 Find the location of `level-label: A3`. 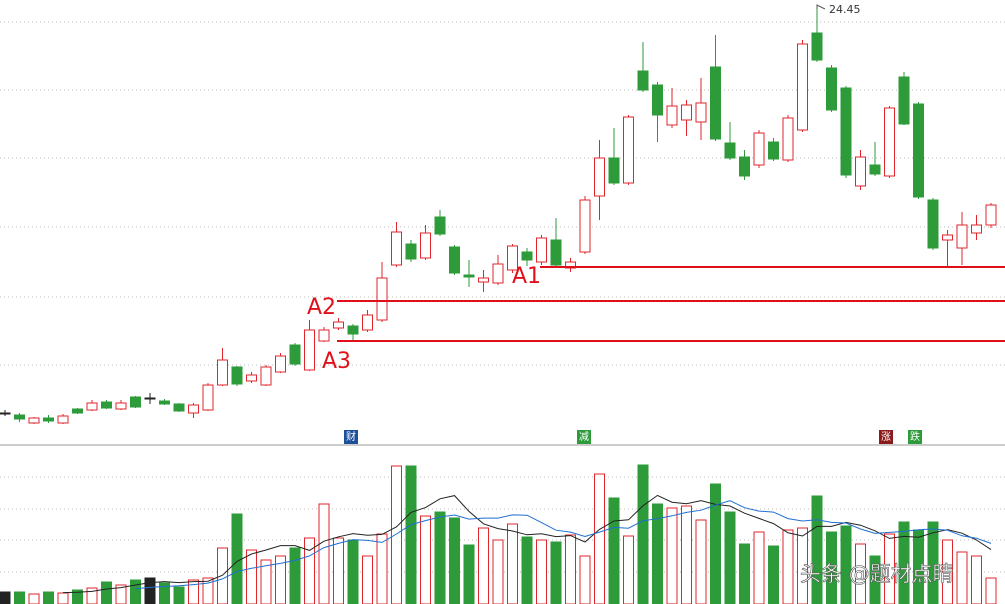

level-label: A3 is located at coordinates (336, 361).